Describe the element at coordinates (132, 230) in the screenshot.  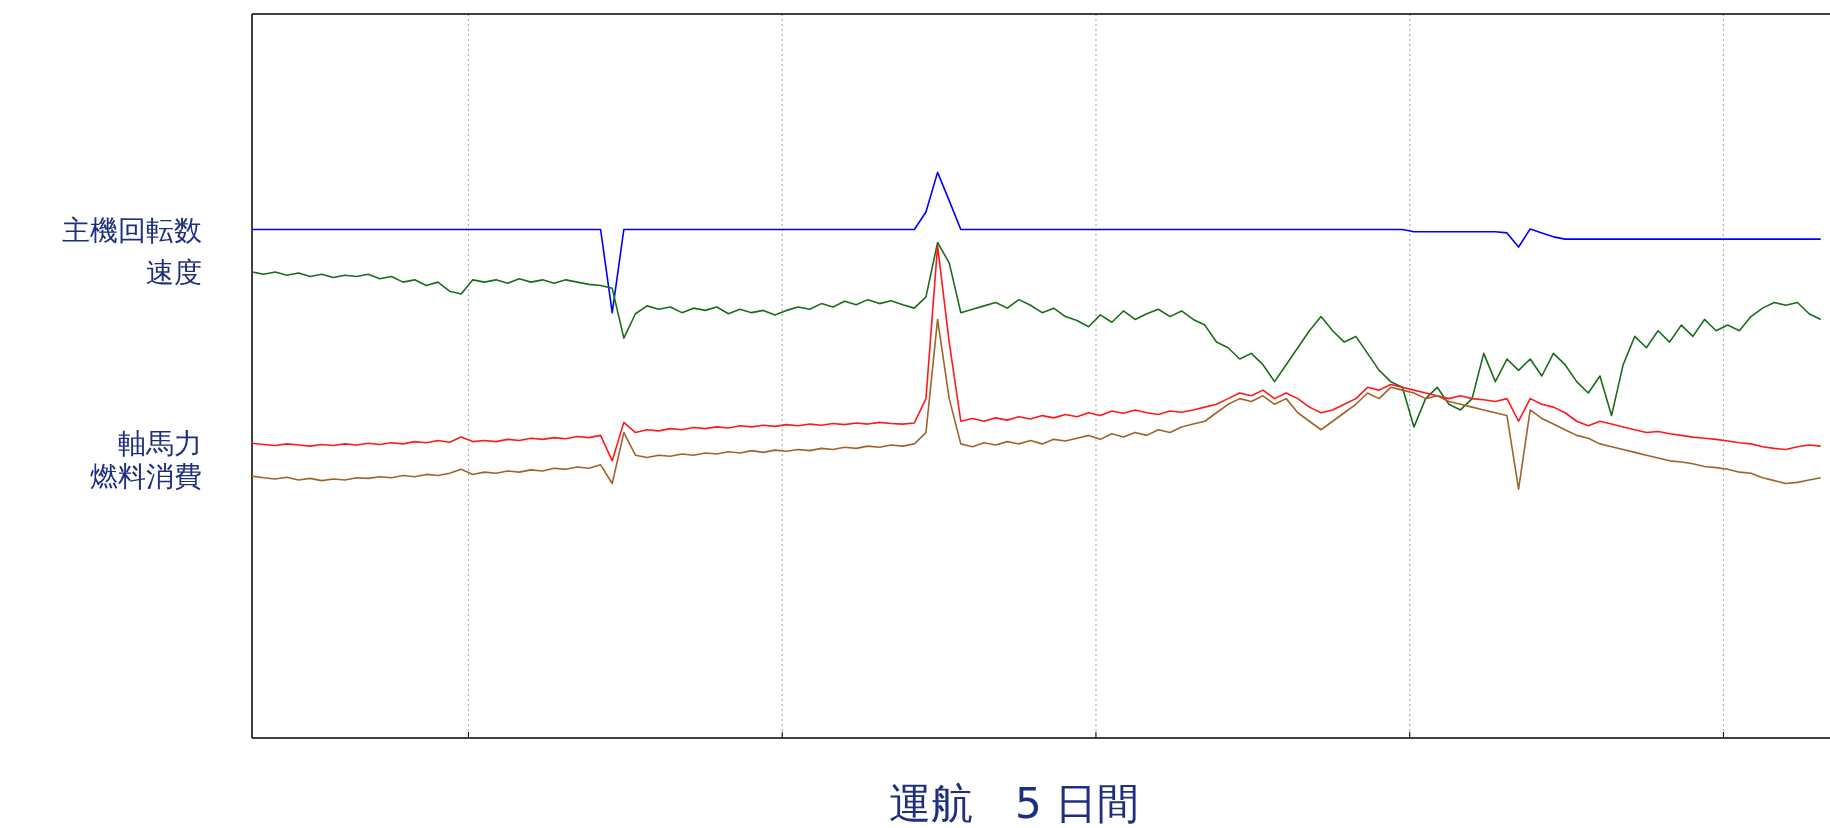
I see `series-label: 主機回転数` at that location.